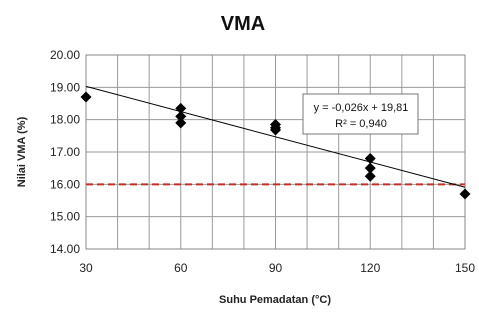  What do you see at coordinates (65, 55) in the screenshot?
I see `y-tick-label: 20.00` at bounding box center [65, 55].